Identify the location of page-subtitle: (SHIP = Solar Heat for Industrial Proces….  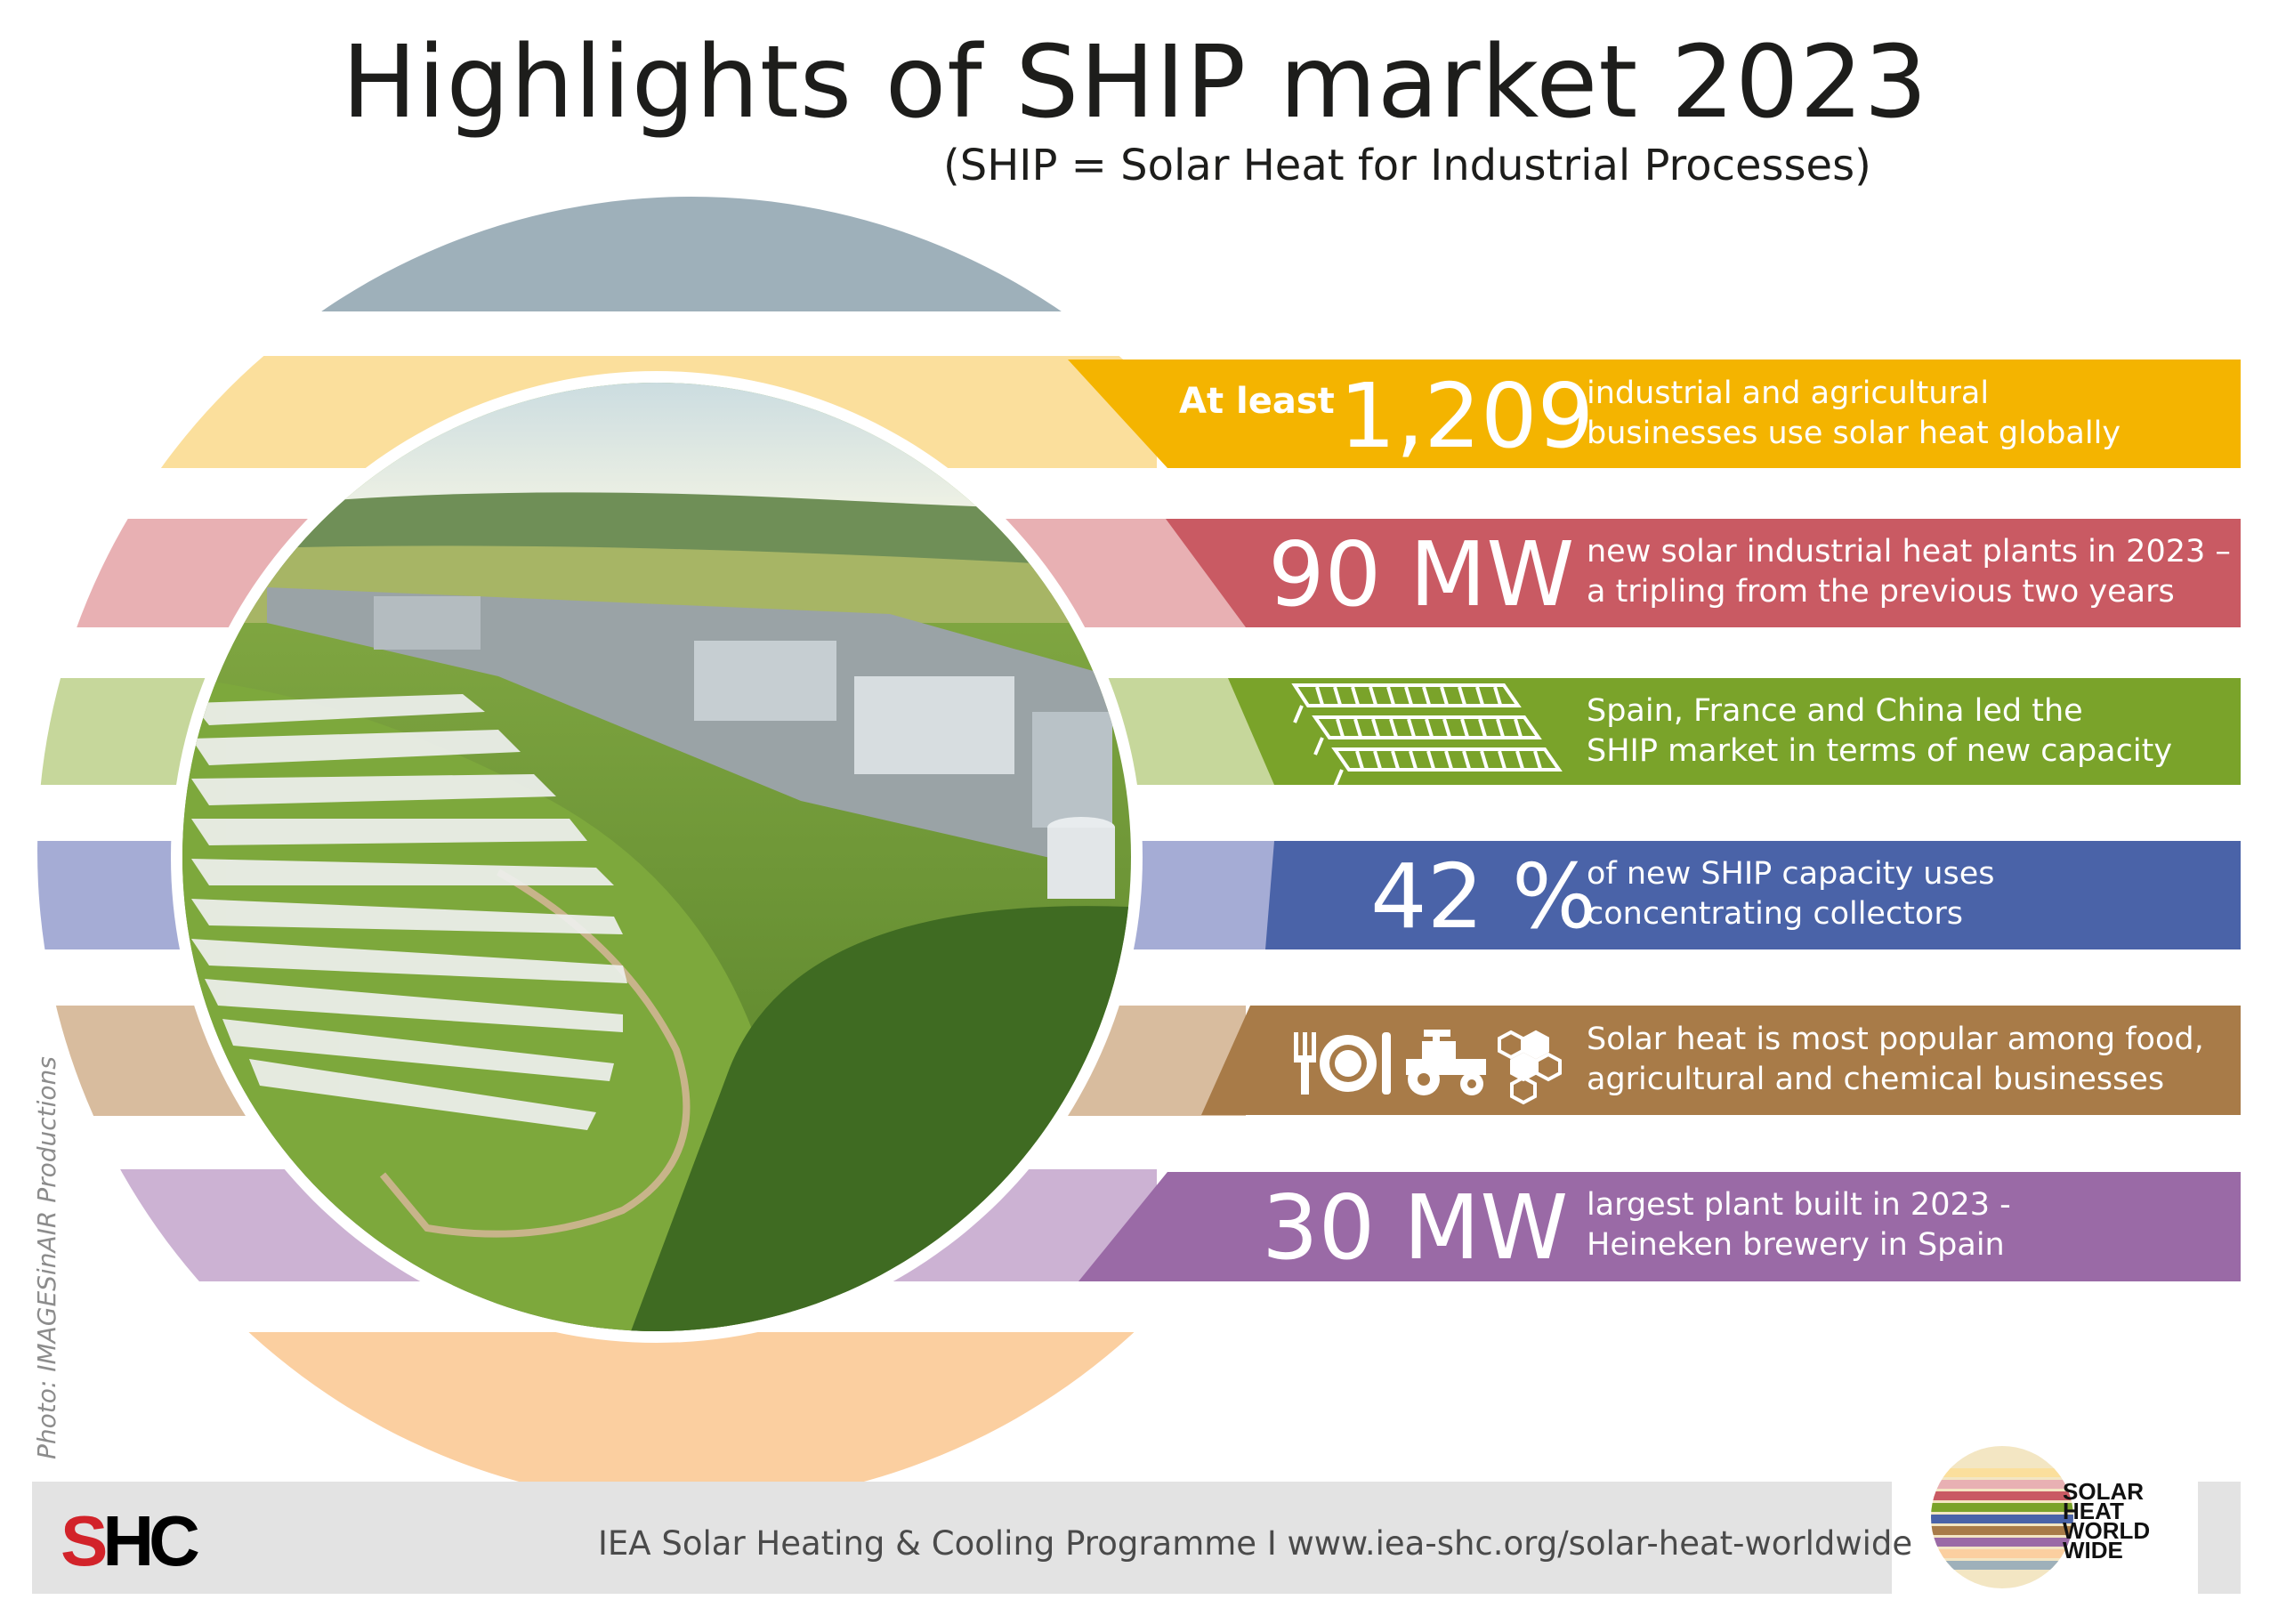
(1407, 165).